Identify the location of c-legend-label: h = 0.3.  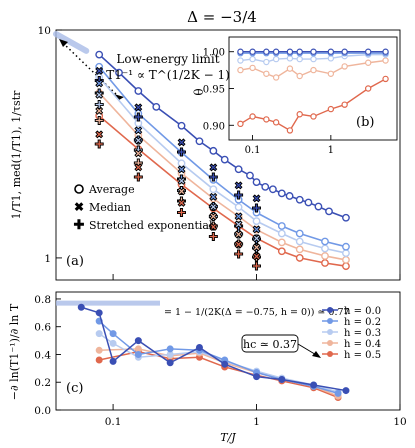
(362, 333).